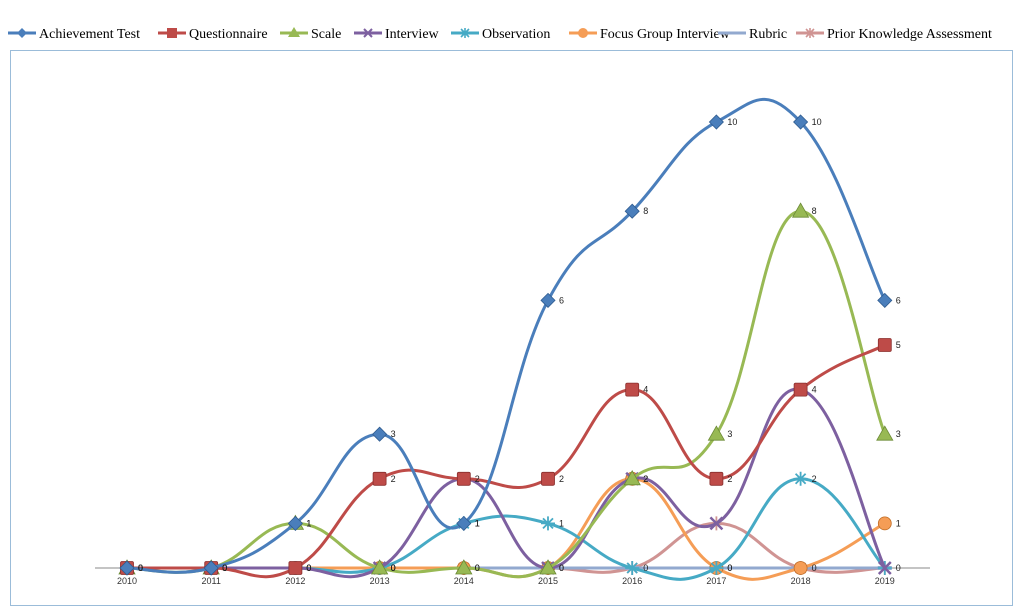  Describe the element at coordinates (898, 345) in the screenshot. I see `data-label: 5` at that location.